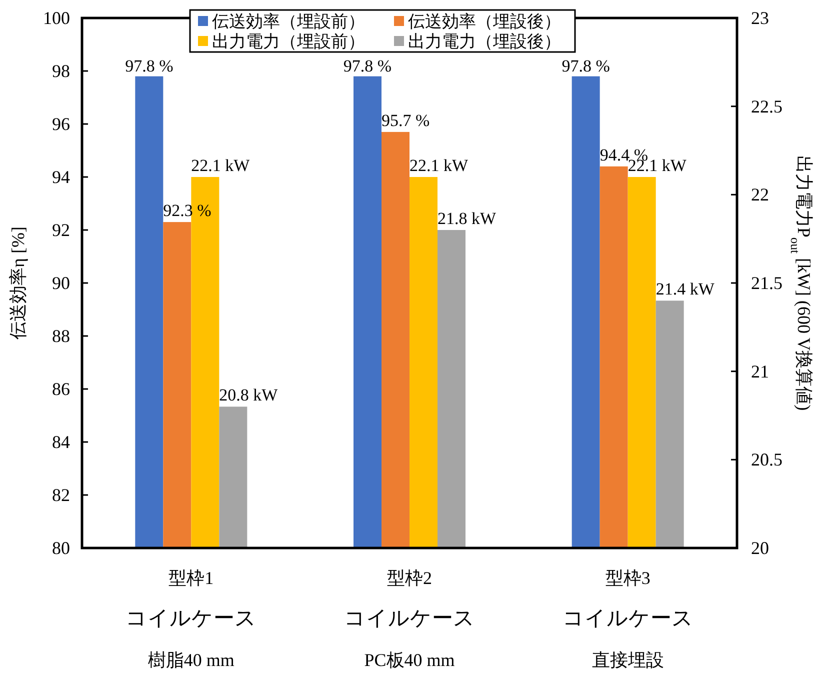  I want to click on data-label: 21.8 kW, so click(467, 218).